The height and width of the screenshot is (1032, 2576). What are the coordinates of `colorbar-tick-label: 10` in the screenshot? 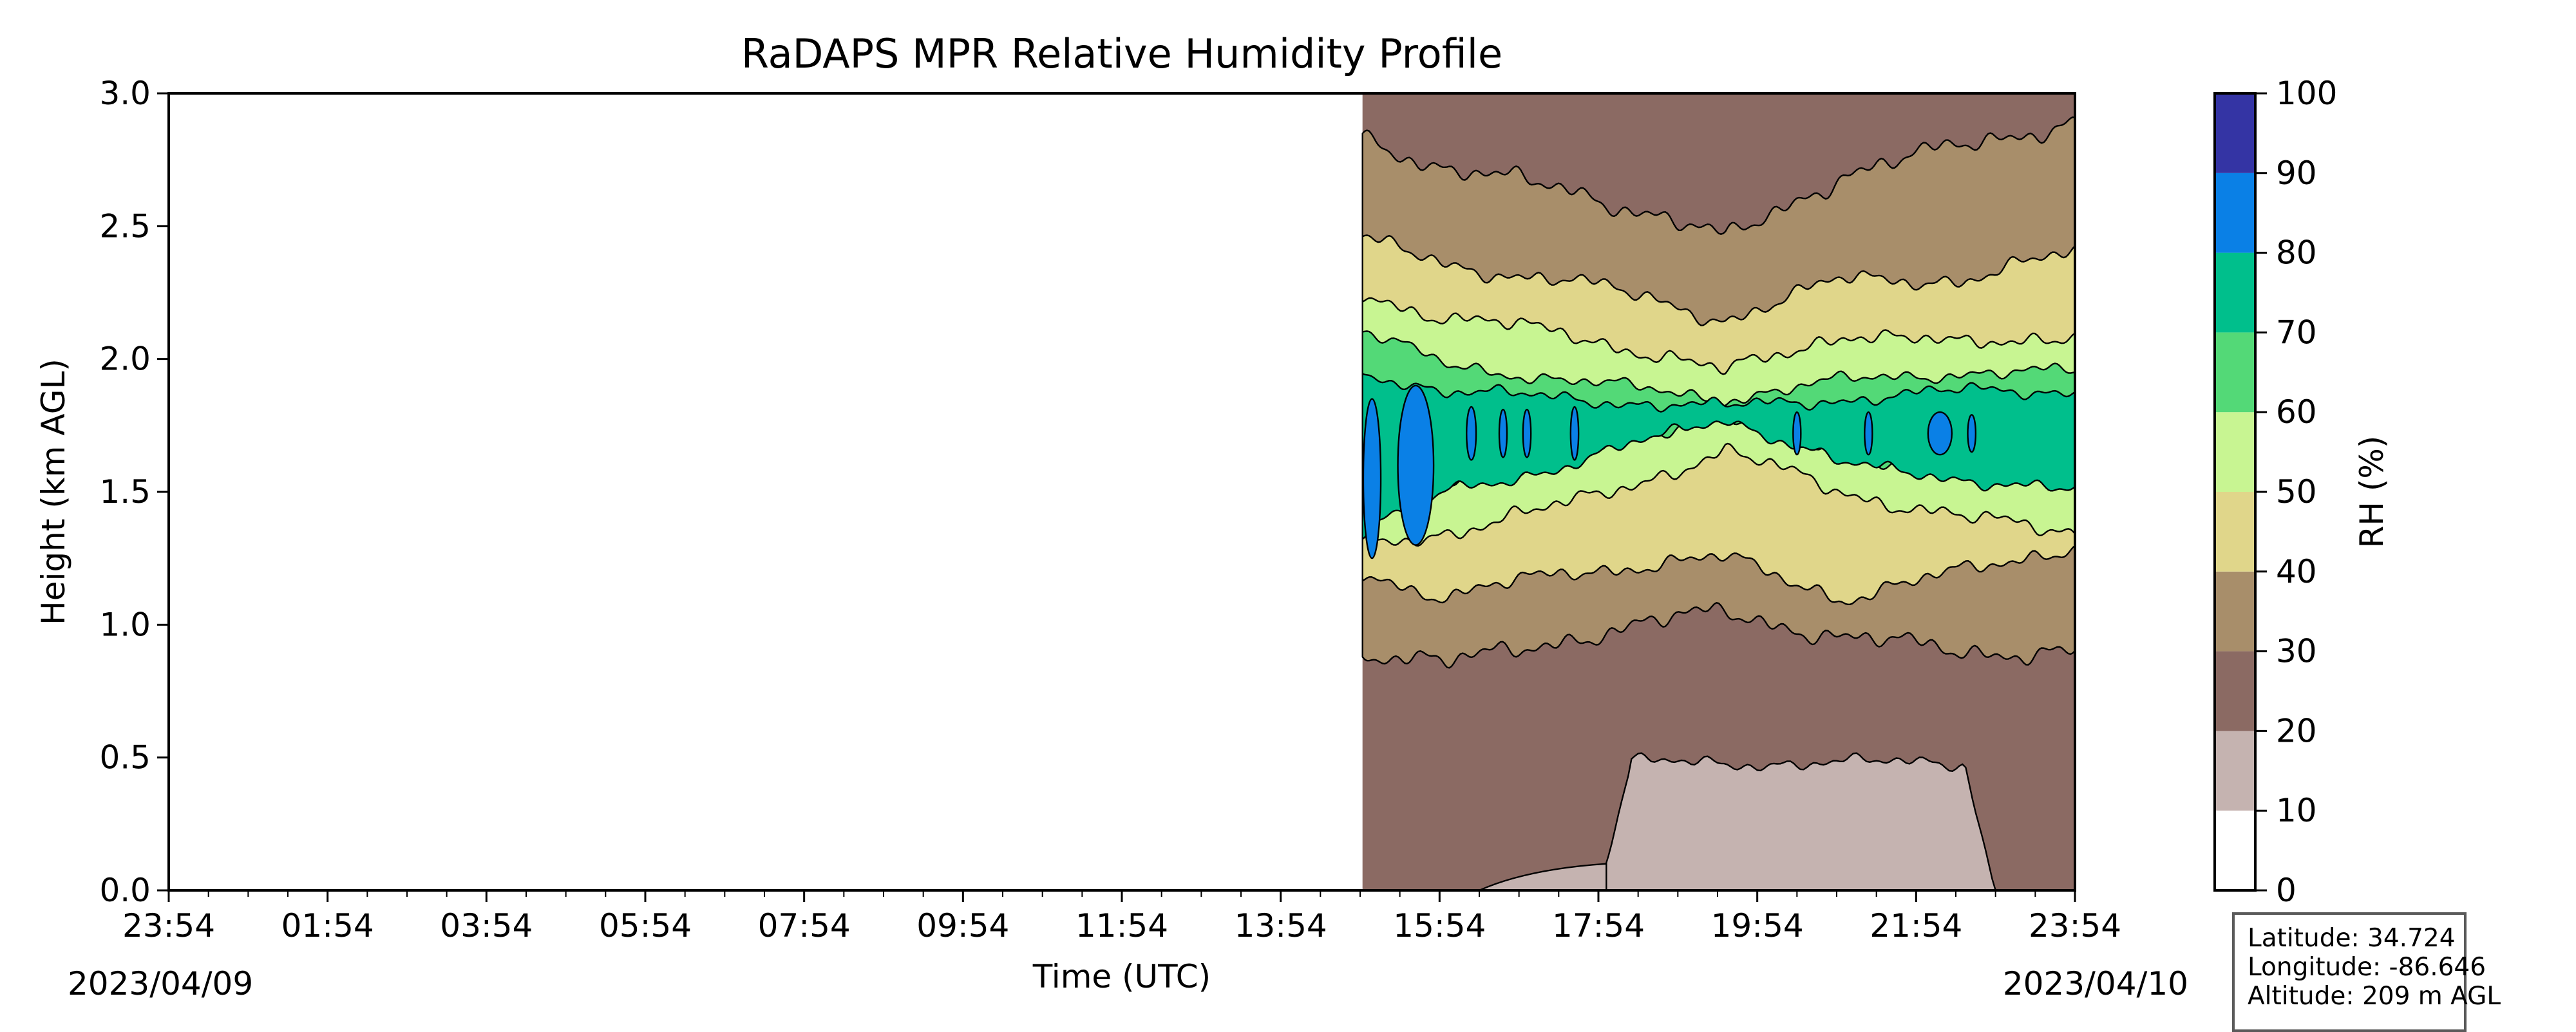 It's located at (2297, 810).